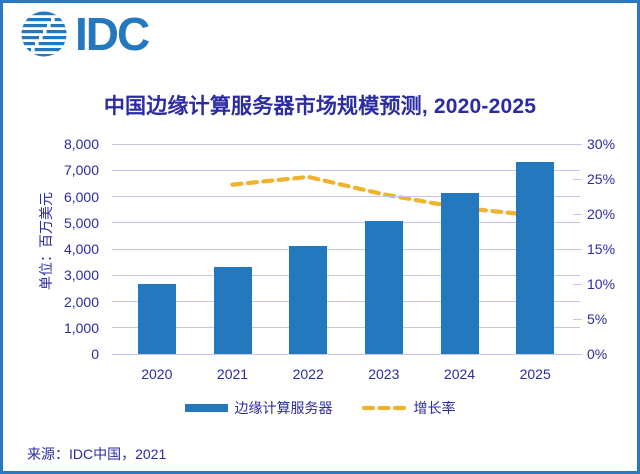 The height and width of the screenshot is (474, 640). Describe the element at coordinates (308, 299) in the screenshot. I see `bar-2022` at that location.